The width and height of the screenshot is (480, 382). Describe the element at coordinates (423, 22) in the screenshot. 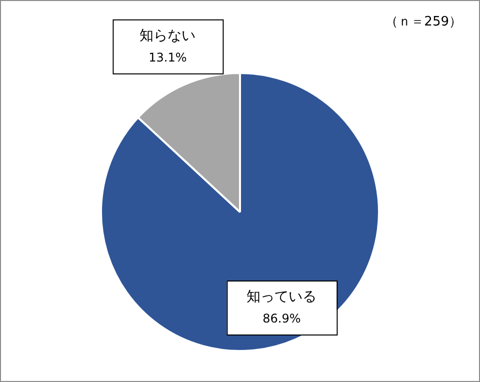

I see `text: （ｎ＝259）` at that location.